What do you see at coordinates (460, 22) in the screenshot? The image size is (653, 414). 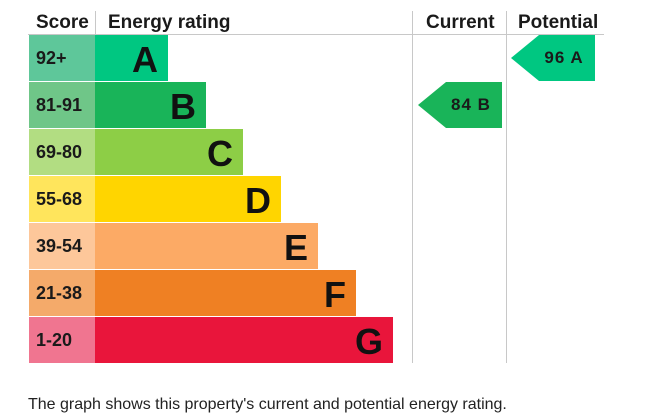 I see `current-header: Current` at bounding box center [460, 22].